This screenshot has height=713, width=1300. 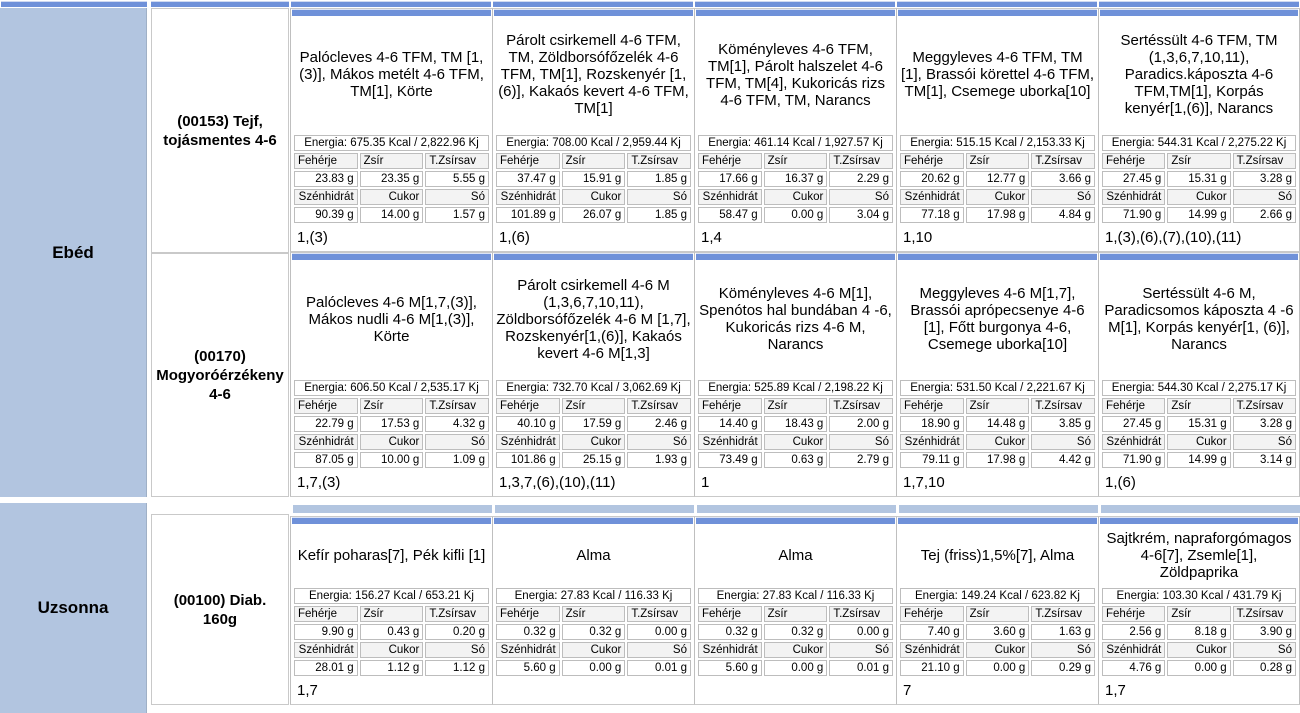 What do you see at coordinates (326, 460) in the screenshot?
I see `nutrient-value-szenhidrat: 87.05 g` at bounding box center [326, 460].